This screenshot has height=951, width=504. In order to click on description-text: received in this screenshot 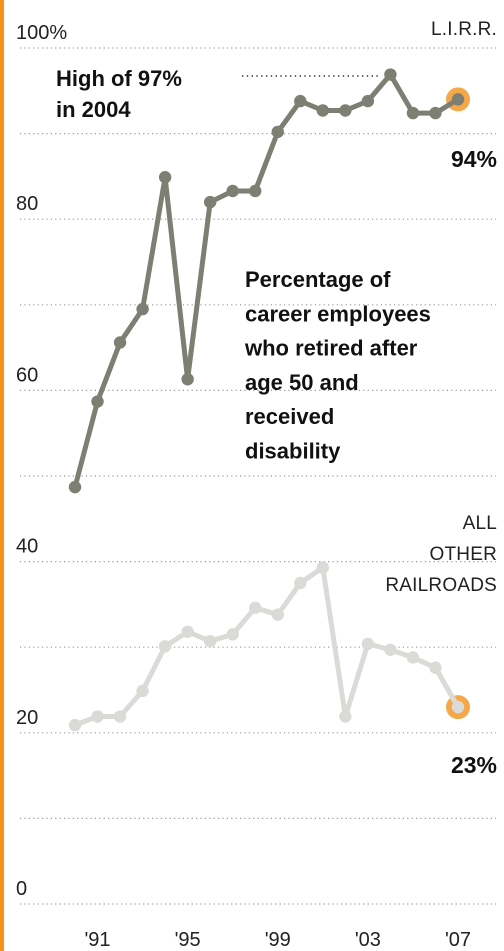, I will do `click(289, 416)`.